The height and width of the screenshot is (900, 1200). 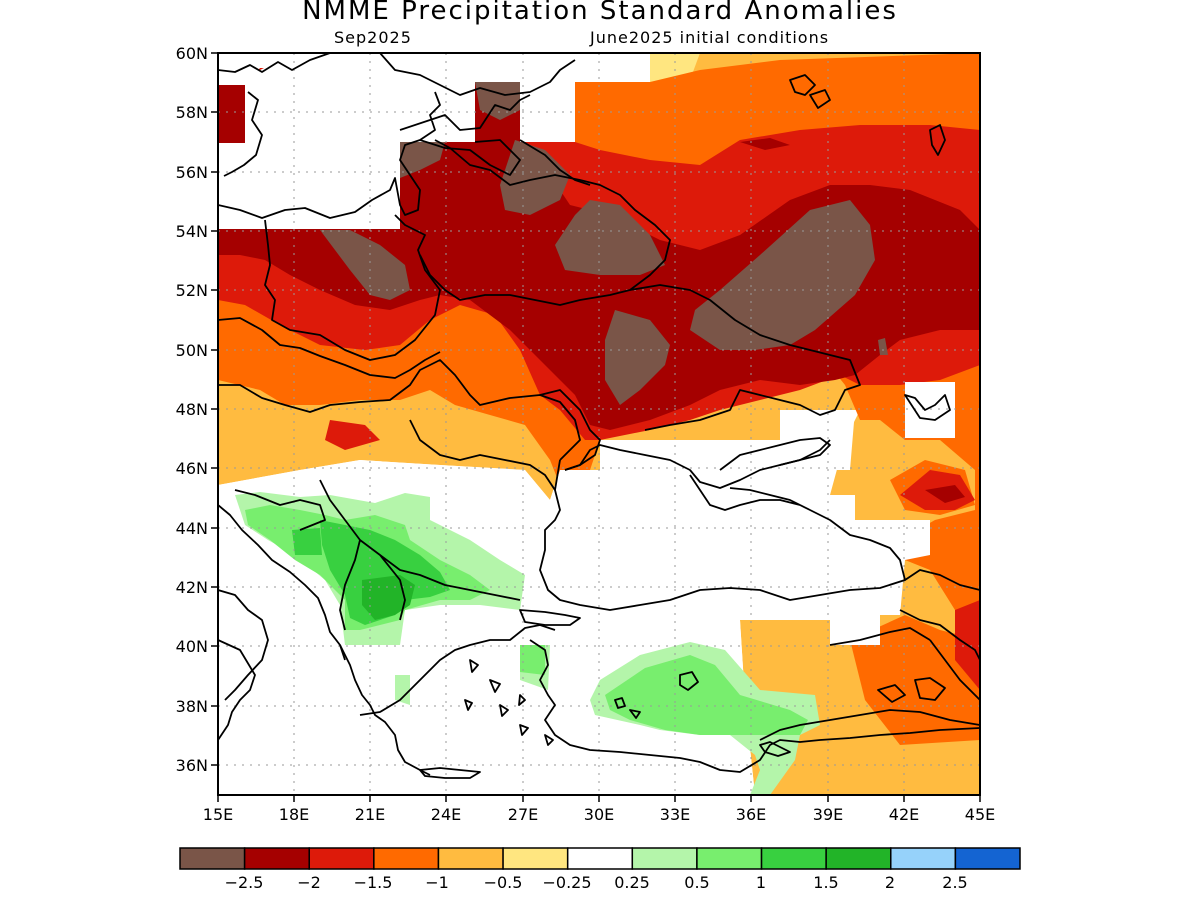 I want to click on lon-label: 27E, so click(x=523, y=814).